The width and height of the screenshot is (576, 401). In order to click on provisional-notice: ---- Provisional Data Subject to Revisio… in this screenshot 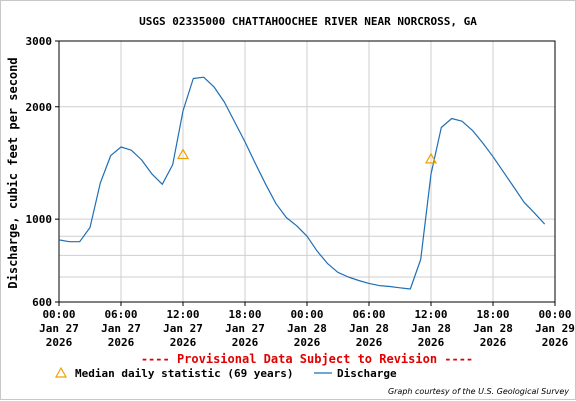, I will do `click(307, 359)`.